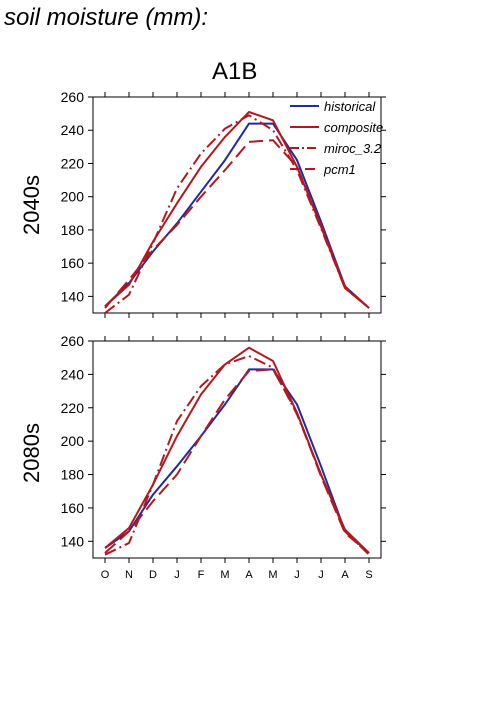 The width and height of the screenshot is (501, 709). I want to click on x-tick-label: F, so click(201, 575).